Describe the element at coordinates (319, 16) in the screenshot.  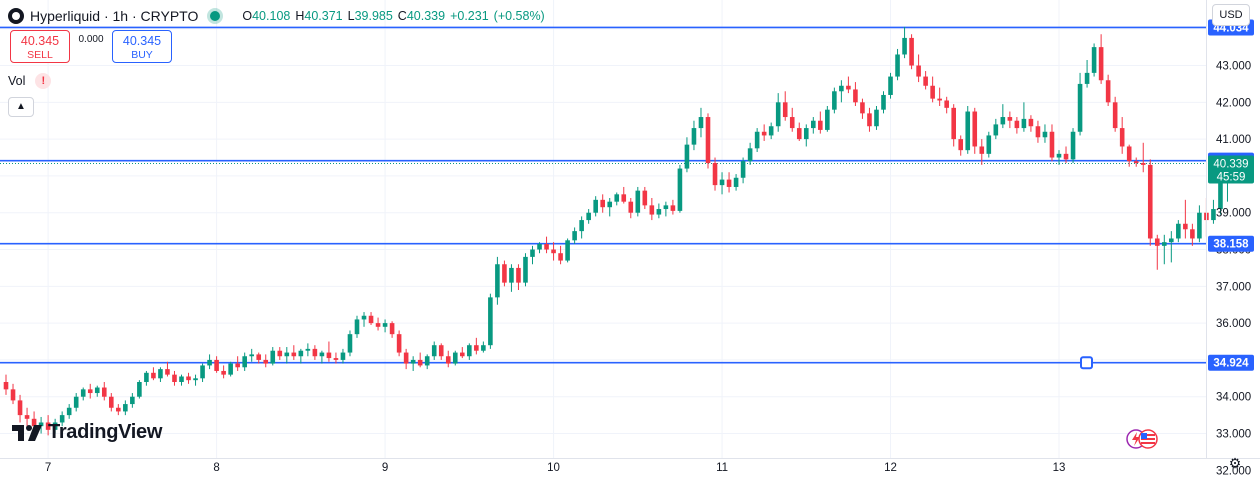
I see `ohlc-high: H40.371` at that location.